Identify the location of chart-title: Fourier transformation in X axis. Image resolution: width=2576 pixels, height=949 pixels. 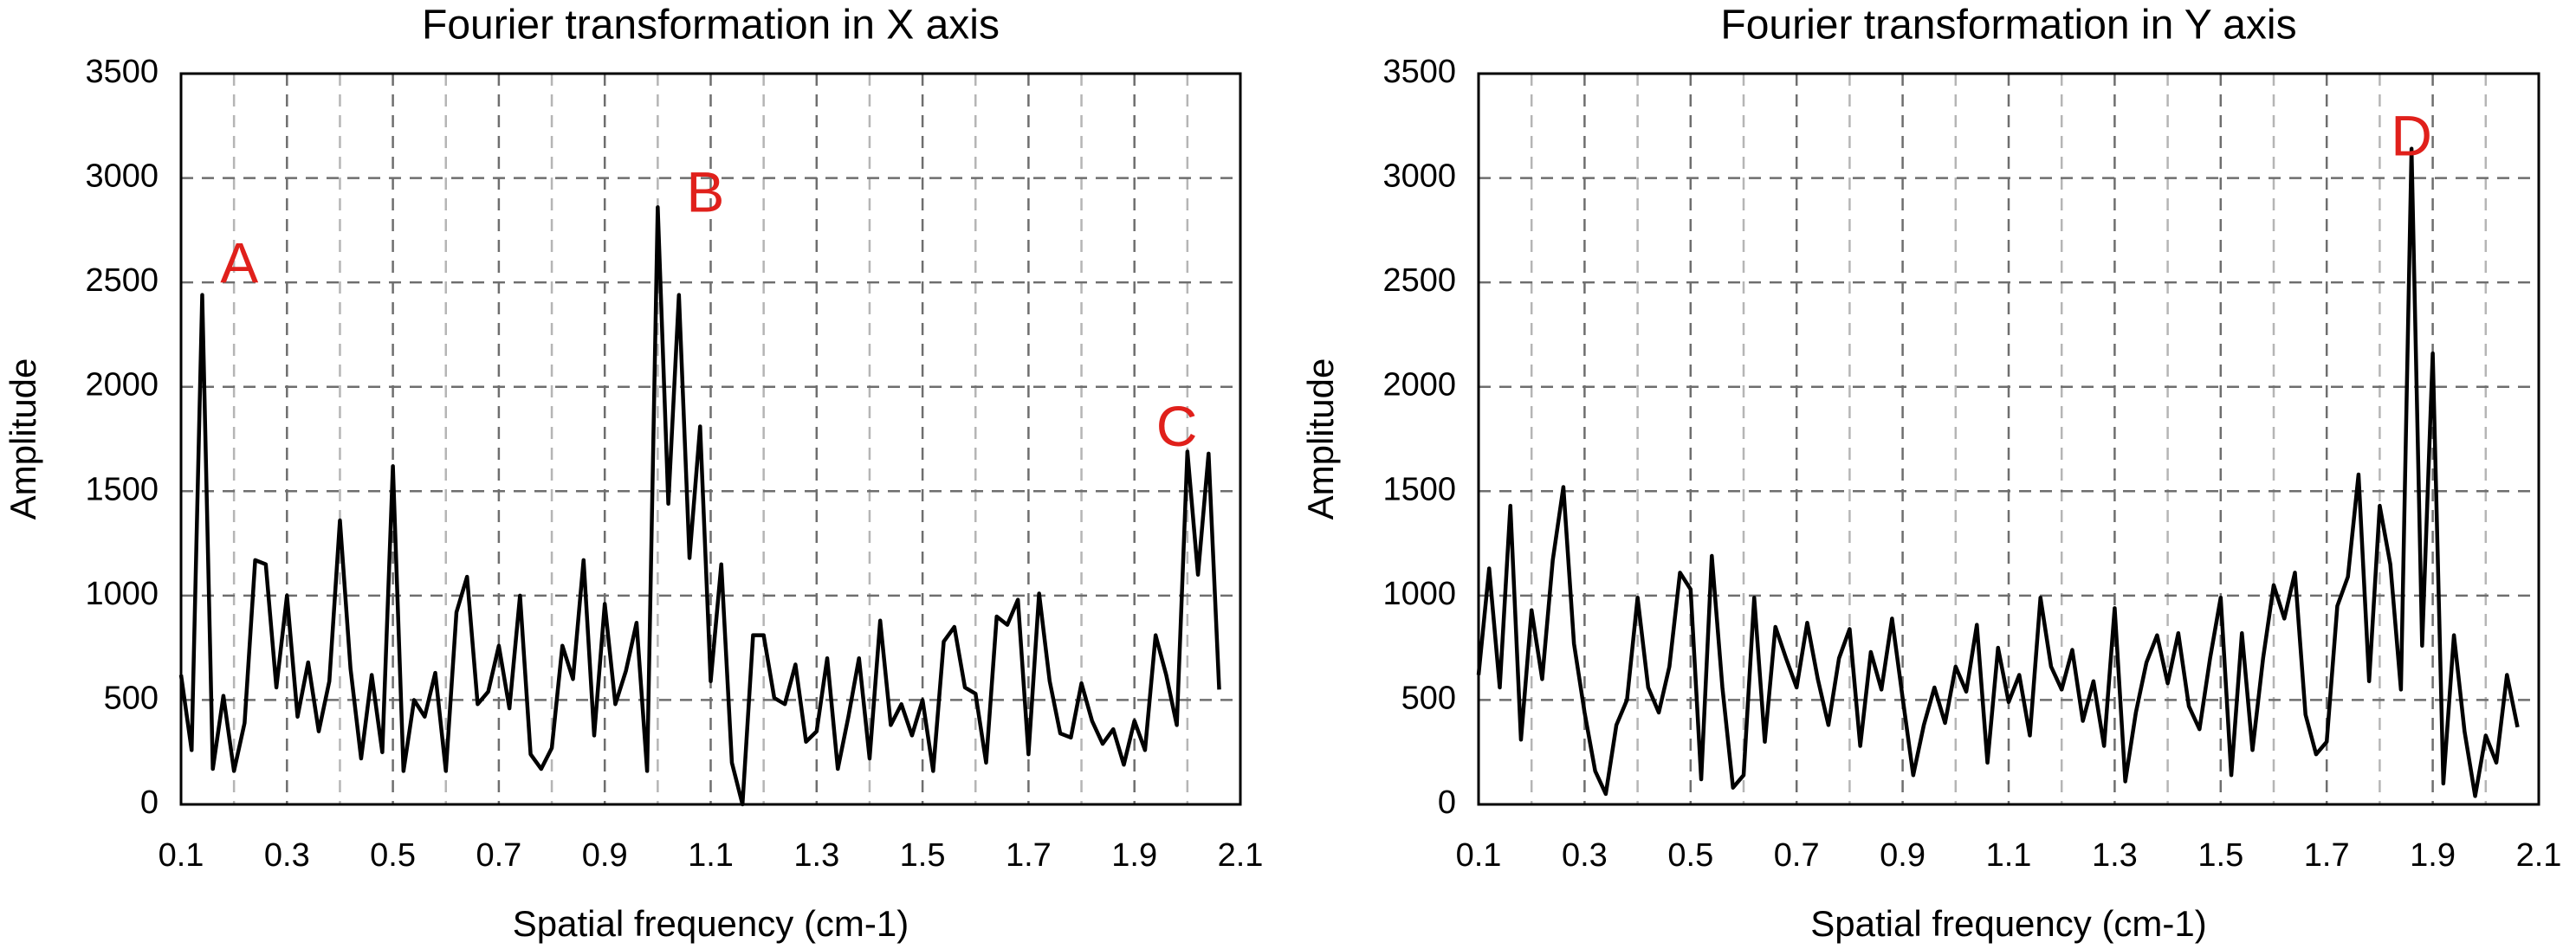
(711, 26).